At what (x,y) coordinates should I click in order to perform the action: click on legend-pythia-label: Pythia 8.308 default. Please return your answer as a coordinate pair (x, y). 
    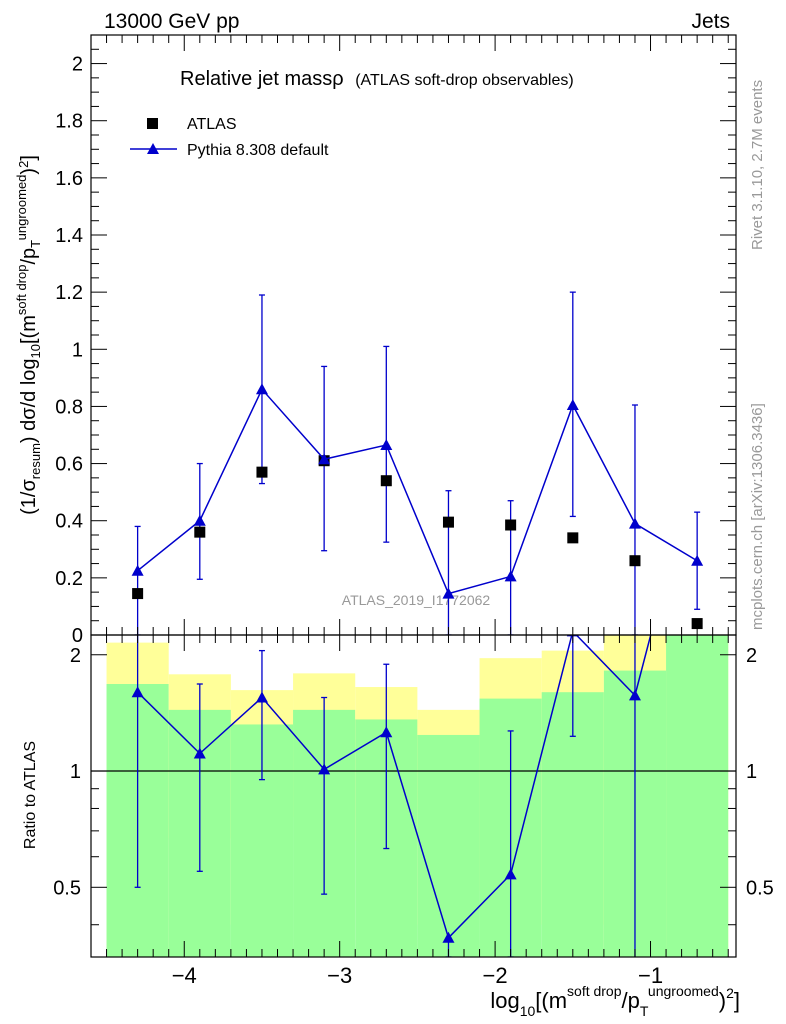
    Looking at the image, I should click on (258, 150).